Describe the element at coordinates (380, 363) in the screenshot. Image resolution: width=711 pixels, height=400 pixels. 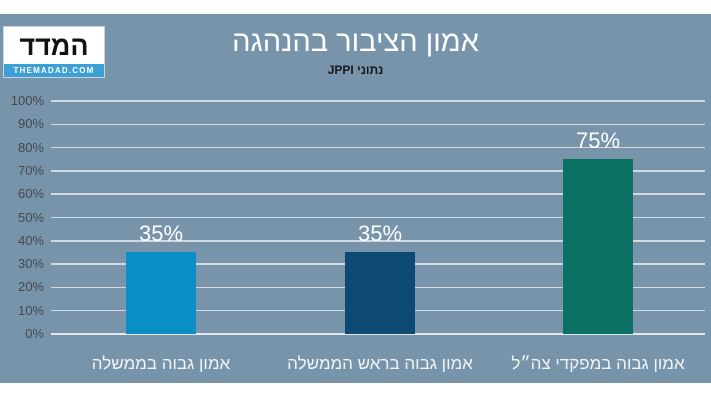
I see `category-label: אמון גבוה בראש הממשלה` at that location.